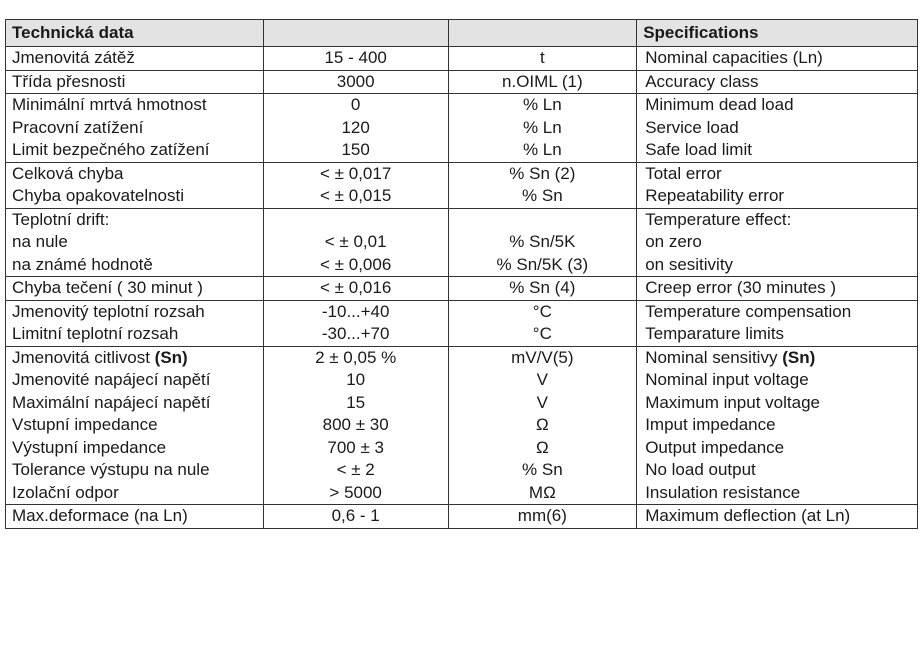  I want to click on row-unit: mV/V(5), so click(542, 357).